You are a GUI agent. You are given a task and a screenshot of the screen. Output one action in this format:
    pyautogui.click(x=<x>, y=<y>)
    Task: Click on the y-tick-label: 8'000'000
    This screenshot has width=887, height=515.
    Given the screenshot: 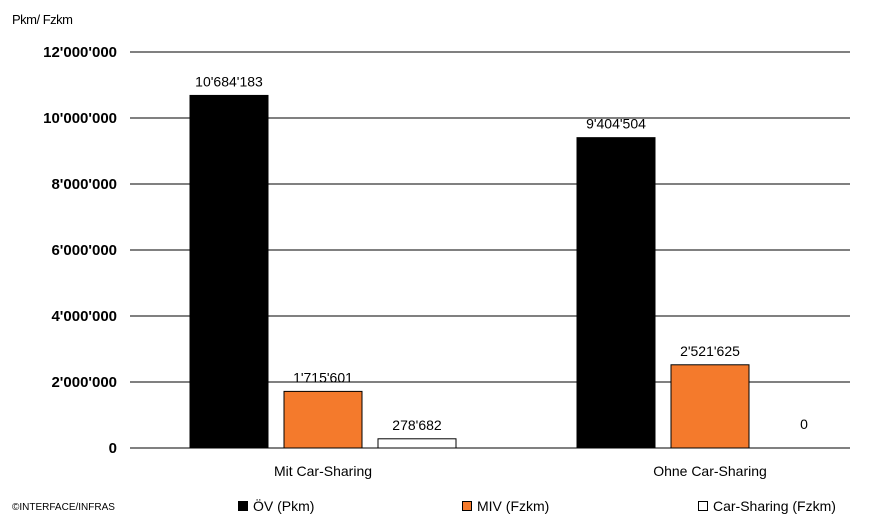 What is the action you would take?
    pyautogui.click(x=84, y=184)
    